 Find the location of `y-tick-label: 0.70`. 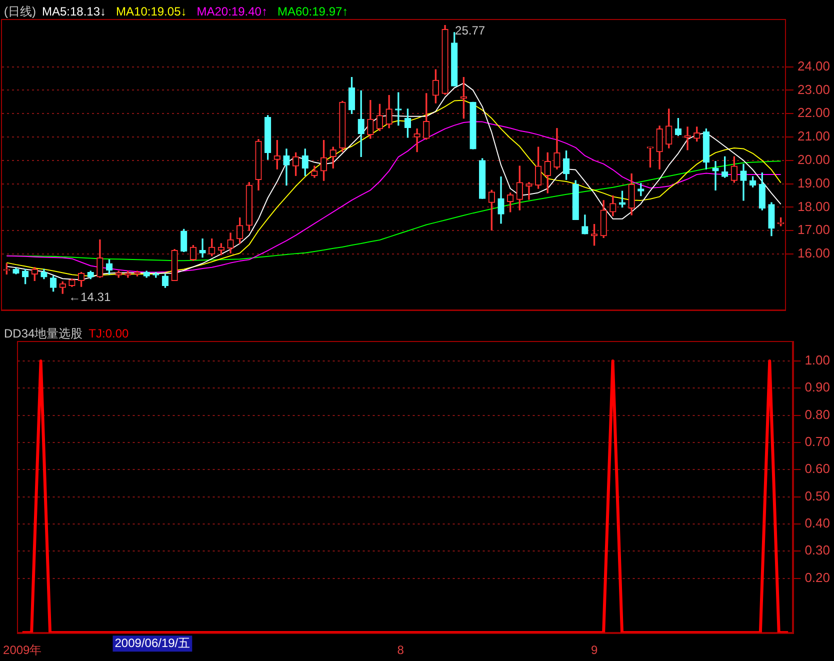

y-tick-label: 0.70 is located at coordinates (817, 442).